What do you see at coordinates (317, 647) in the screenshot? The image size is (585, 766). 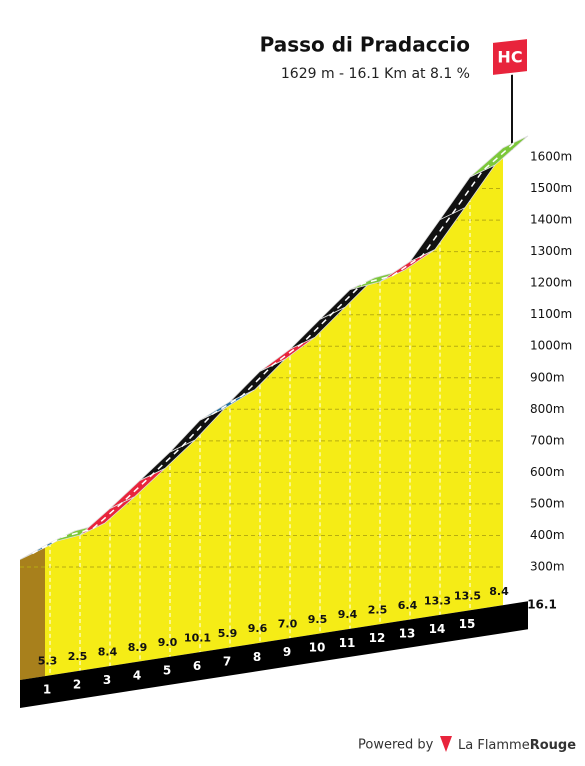 I see `km-label: 10` at bounding box center [317, 647].